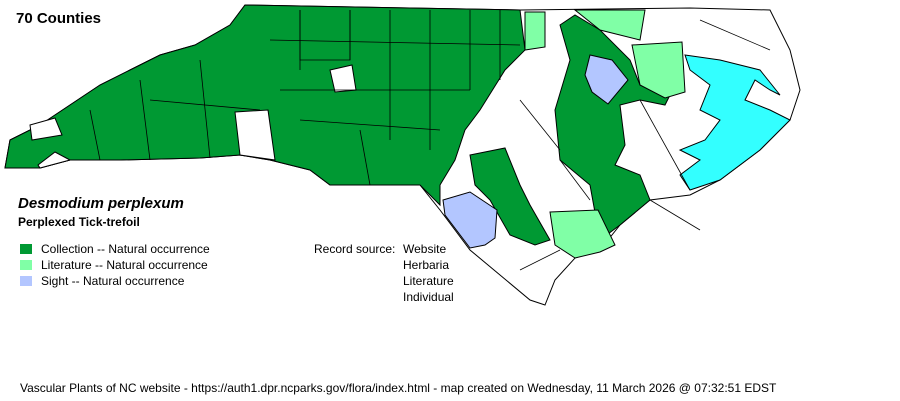  What do you see at coordinates (125, 249) in the screenshot?
I see `legend-label: Collection -- Natural occurrence` at bounding box center [125, 249].